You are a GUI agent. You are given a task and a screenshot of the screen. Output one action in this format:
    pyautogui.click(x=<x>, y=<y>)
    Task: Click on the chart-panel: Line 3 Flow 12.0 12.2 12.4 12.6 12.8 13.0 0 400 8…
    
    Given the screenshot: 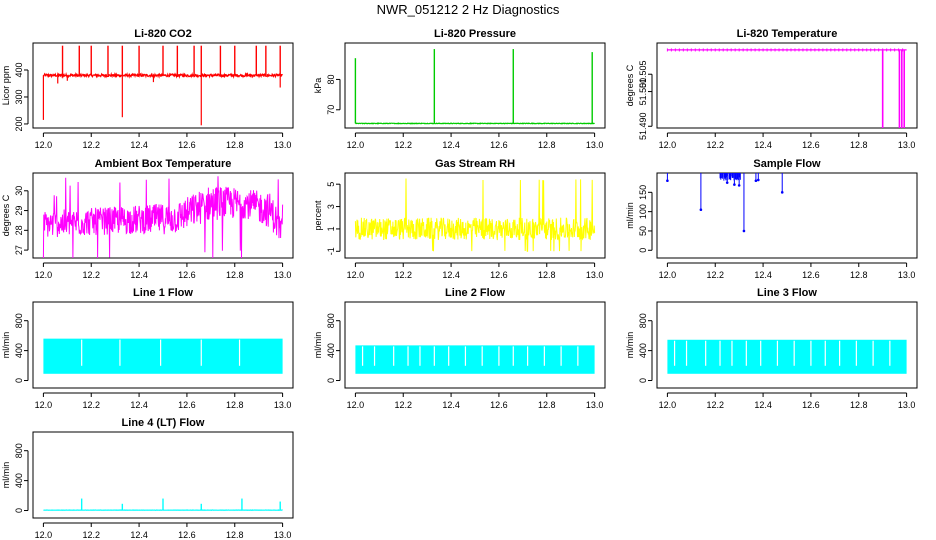 What is the action you would take?
    pyautogui.click(x=771, y=348)
    